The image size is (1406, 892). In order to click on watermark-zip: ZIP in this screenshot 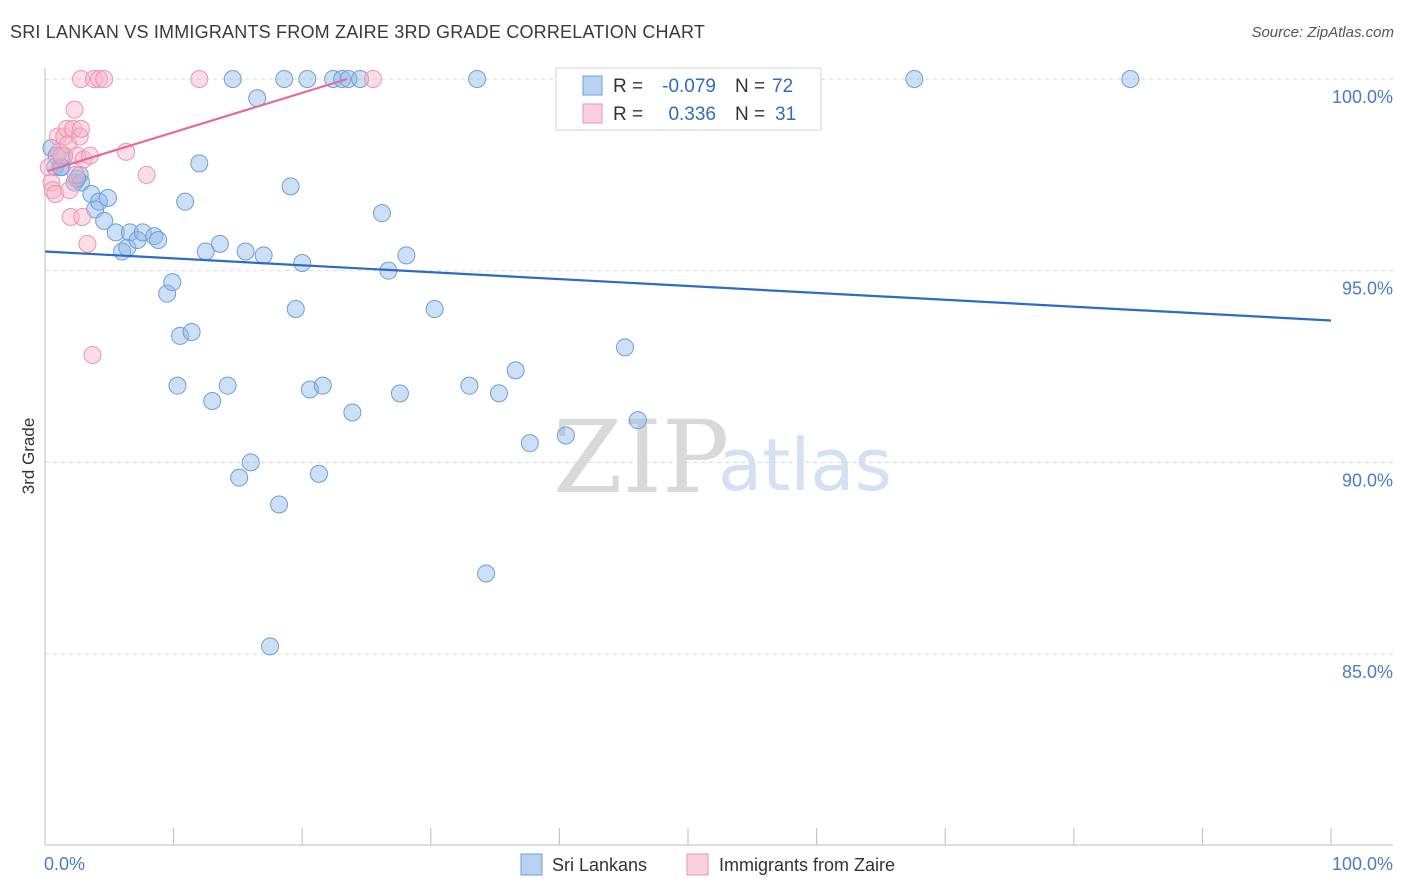, I will do `click(641, 457)`.